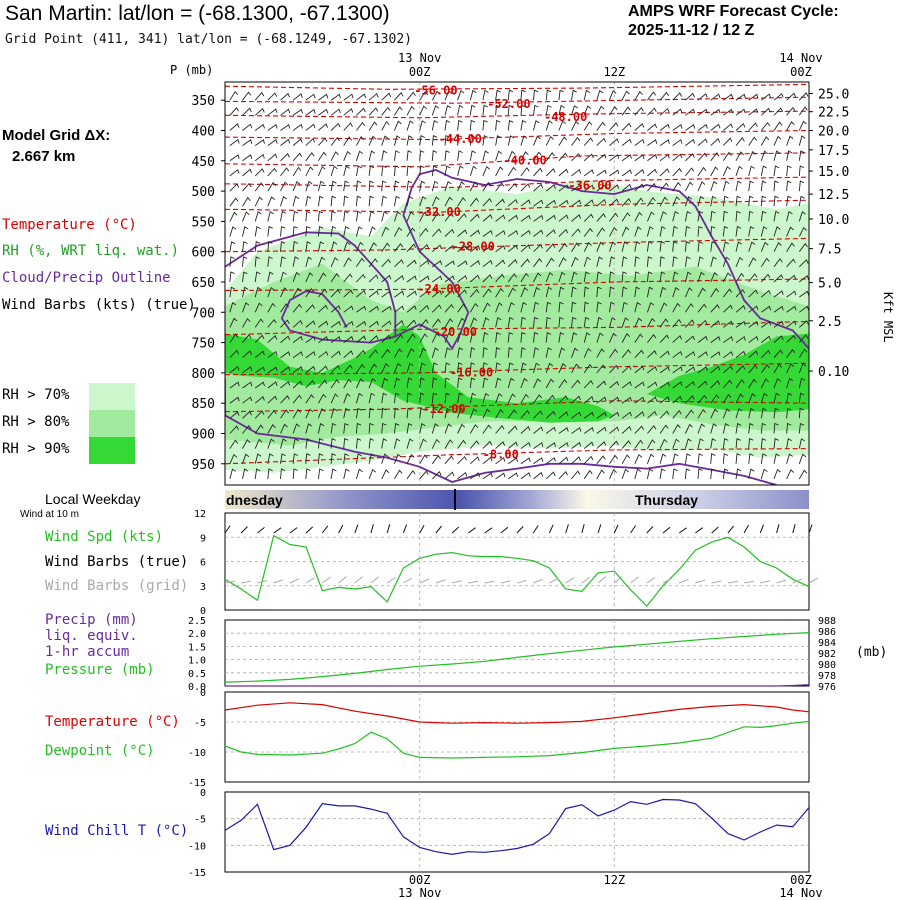  Describe the element at coordinates (203, 374) in the screenshot. I see `pressure-tick-label: 800` at that location.